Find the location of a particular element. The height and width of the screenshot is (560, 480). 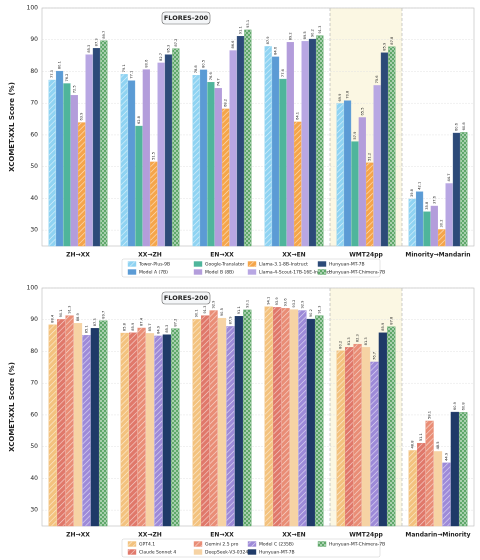

value-label: 88.9 is located at coordinates (78, 317).